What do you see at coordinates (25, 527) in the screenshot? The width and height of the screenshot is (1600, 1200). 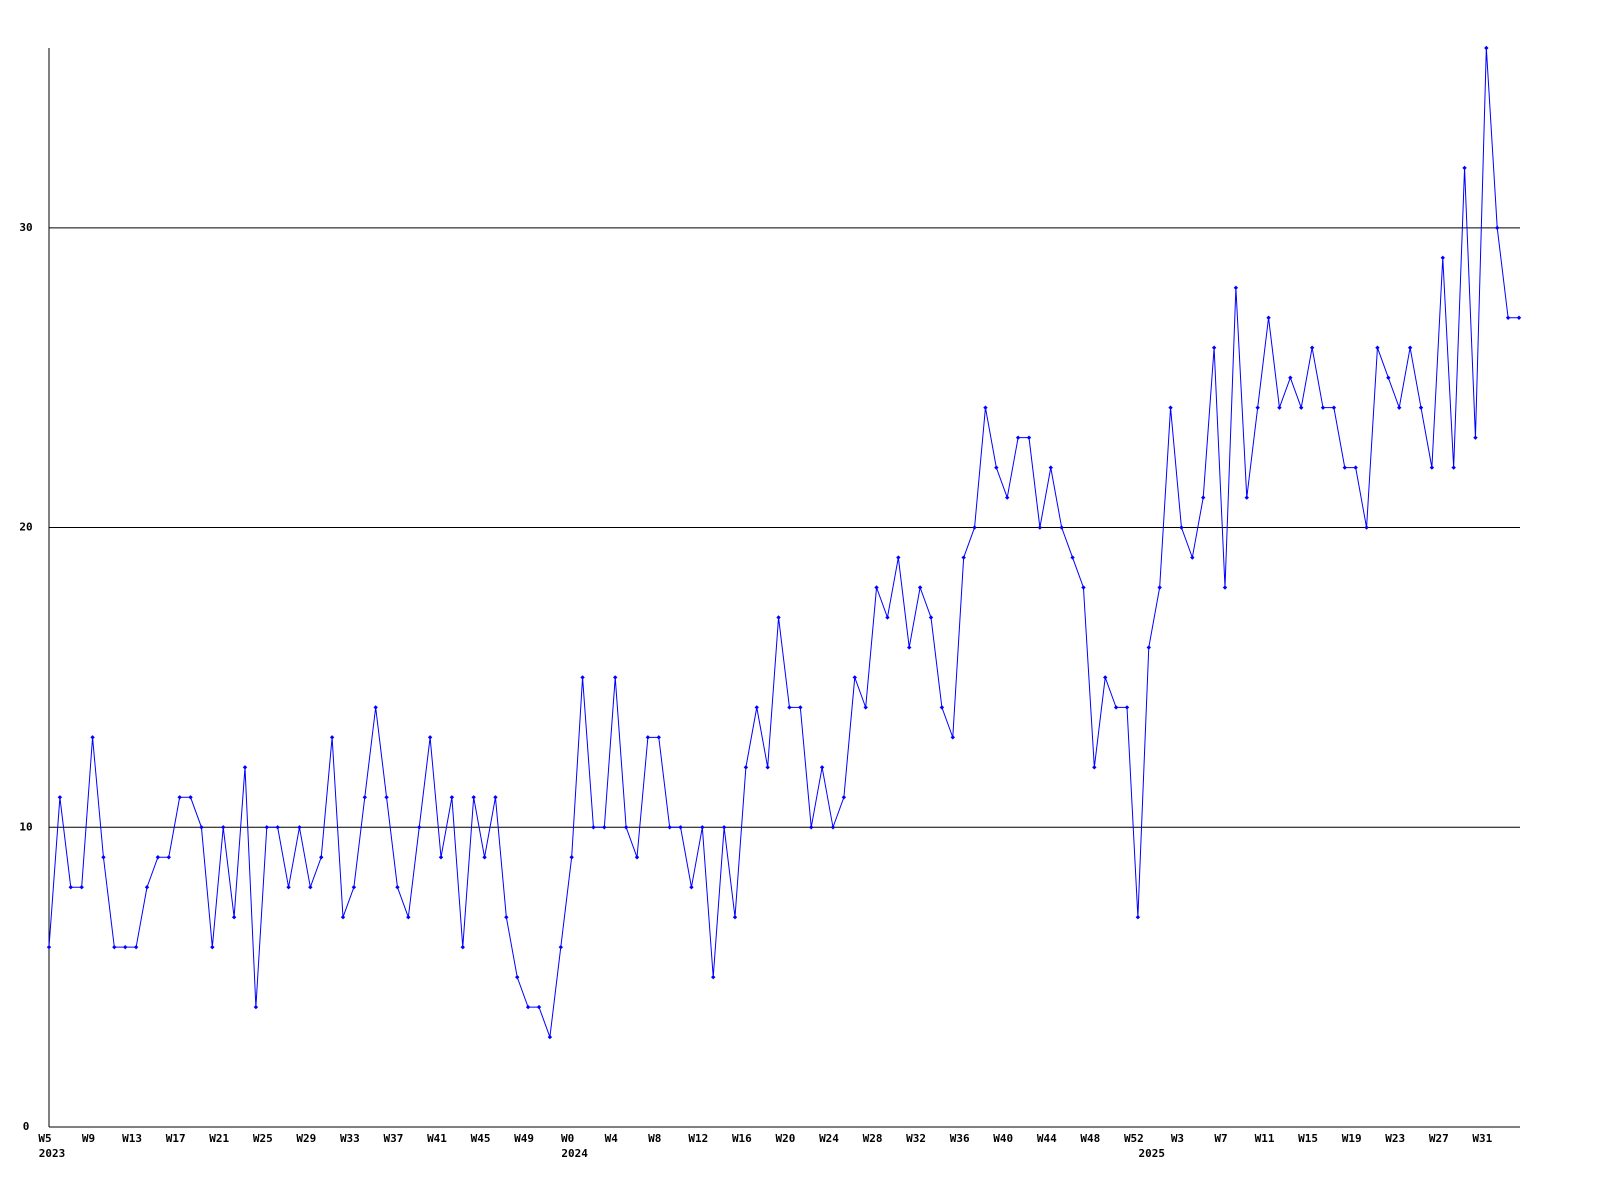 I see `y-tick-label: 20` at bounding box center [25, 527].